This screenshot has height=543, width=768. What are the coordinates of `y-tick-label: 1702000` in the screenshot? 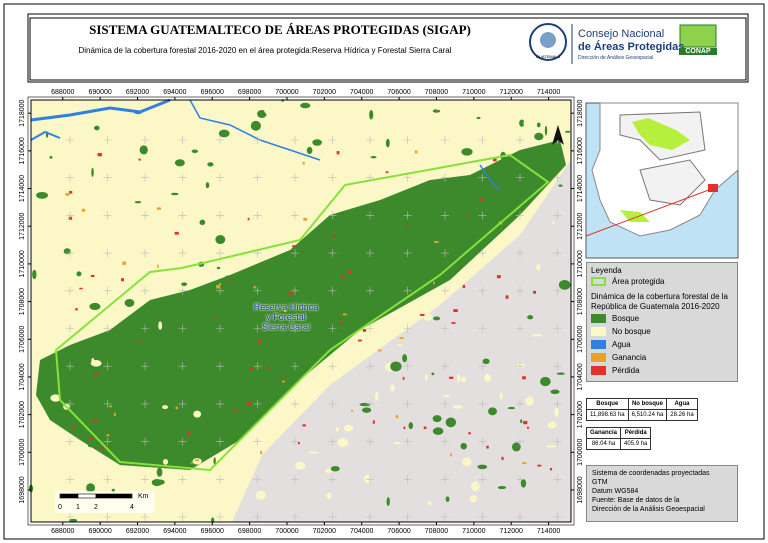 It's located at (22, 414).